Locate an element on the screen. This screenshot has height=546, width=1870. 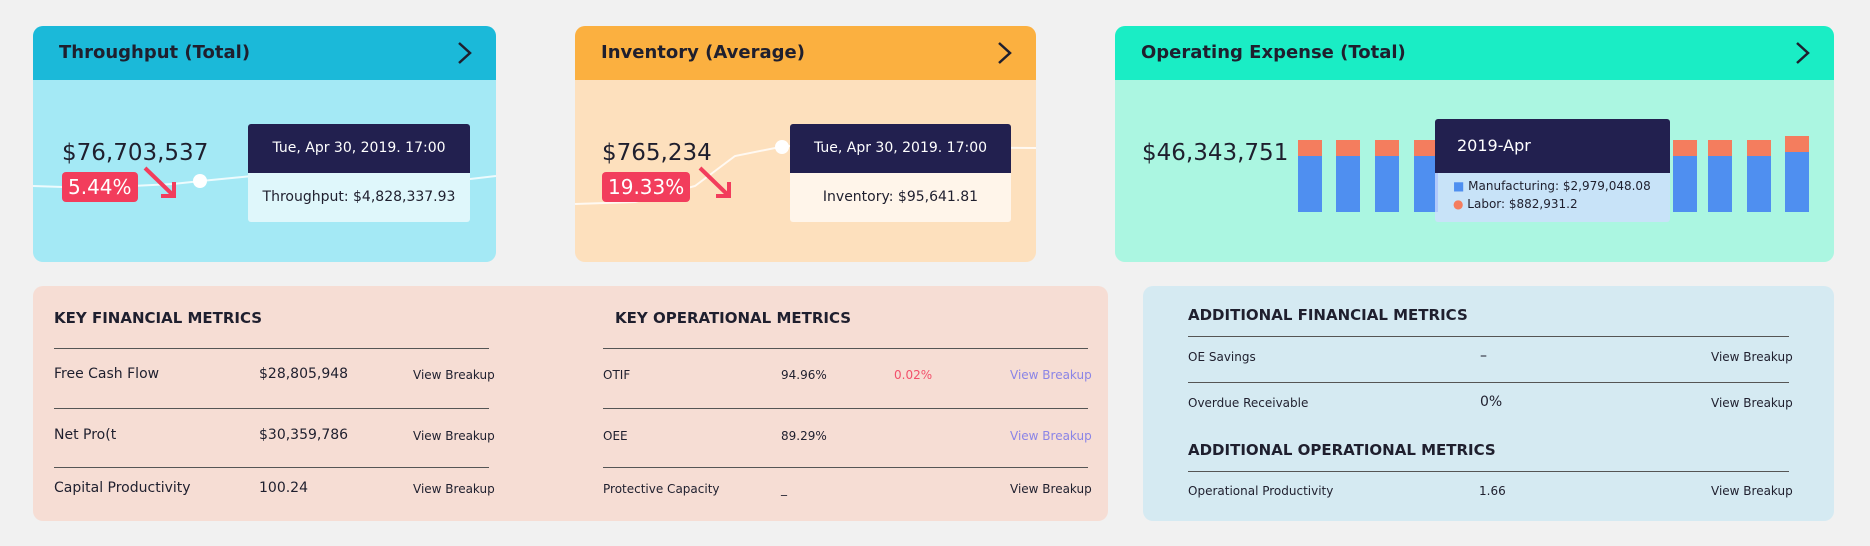
section-title: KEY OPERATIONAL METRICS is located at coordinates (733, 318).